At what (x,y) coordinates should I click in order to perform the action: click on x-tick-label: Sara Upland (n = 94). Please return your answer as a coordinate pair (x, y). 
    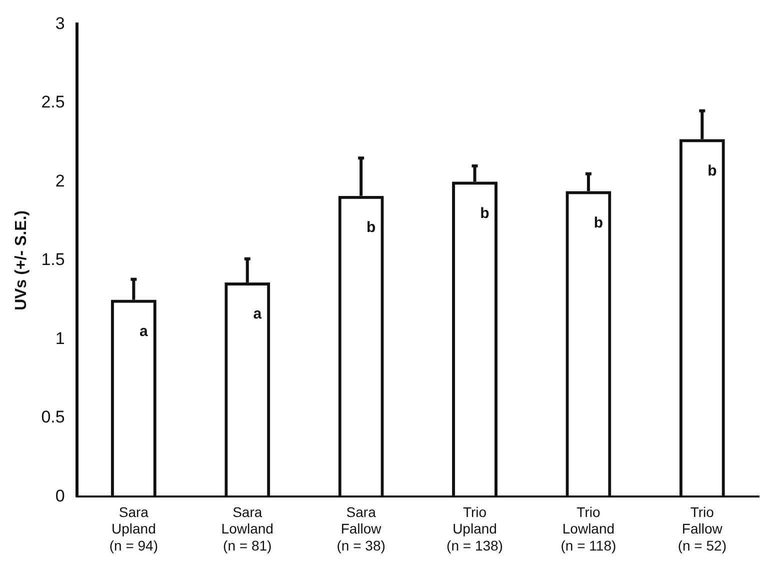
    Looking at the image, I should click on (133, 529).